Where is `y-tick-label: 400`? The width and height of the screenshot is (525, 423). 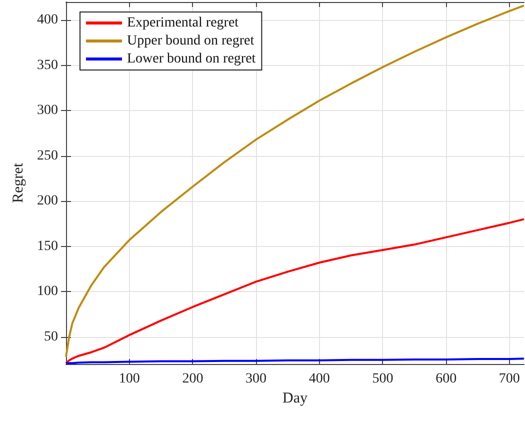
y-tick-label: 400 is located at coordinates (47, 20).